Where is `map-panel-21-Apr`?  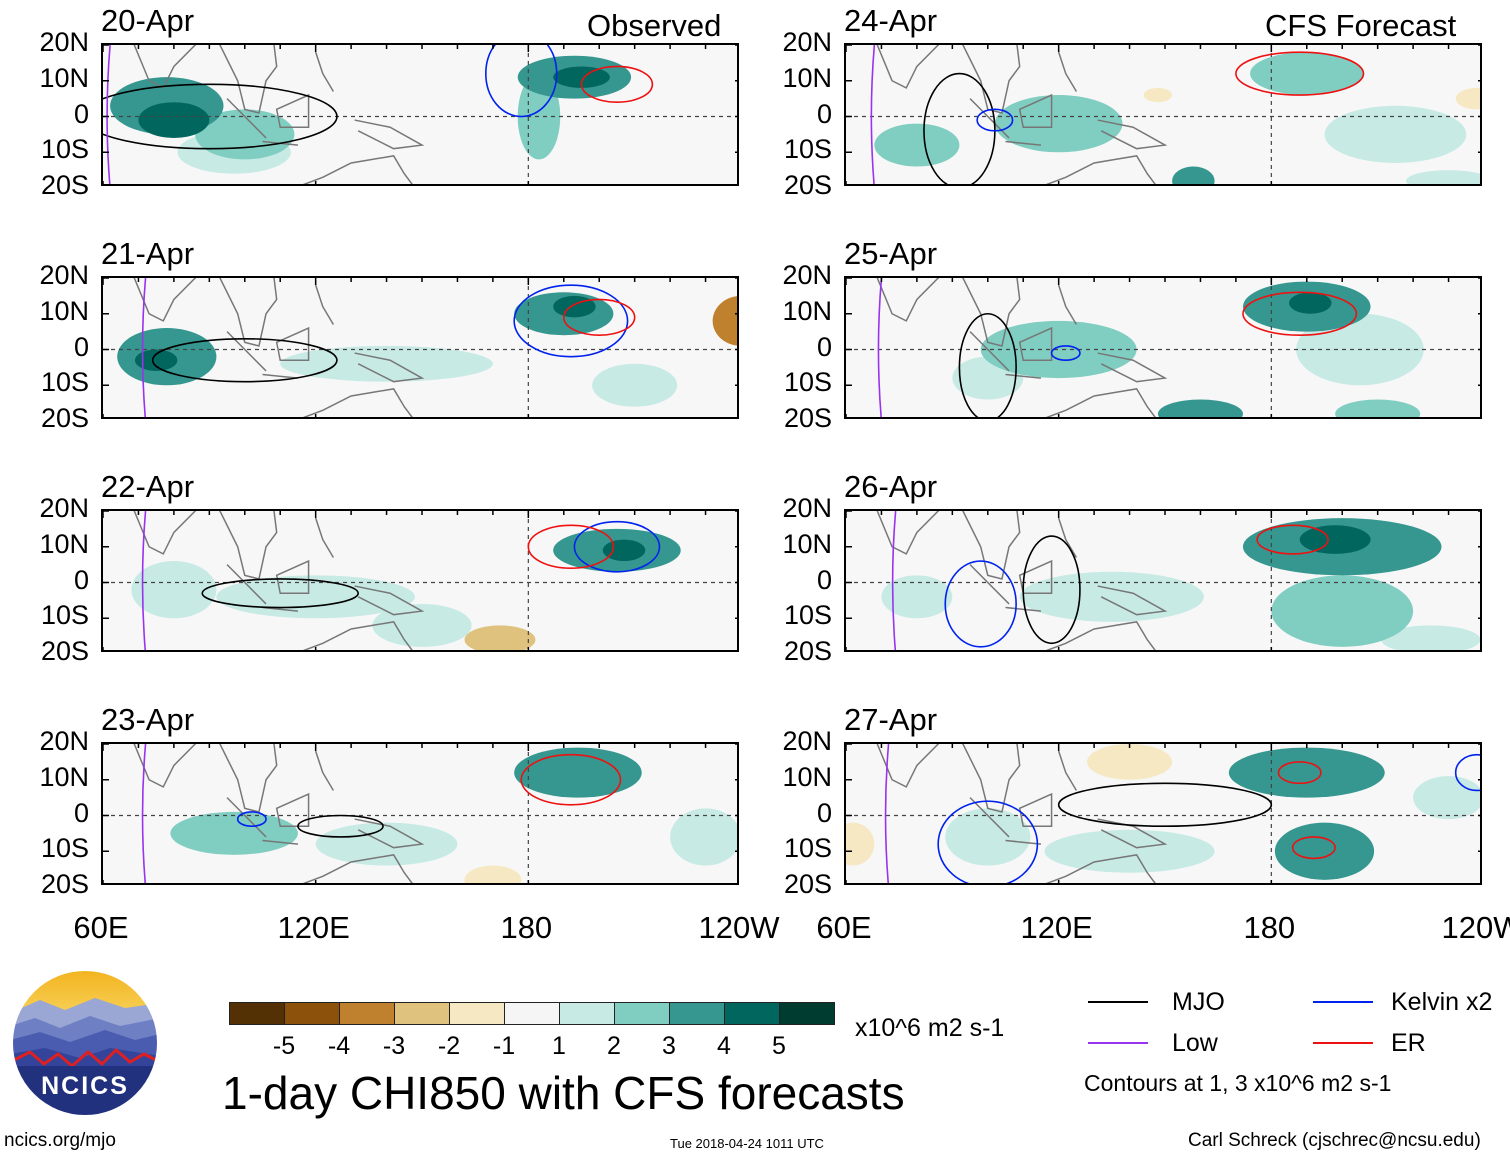 map-panel-21-Apr is located at coordinates (420, 347).